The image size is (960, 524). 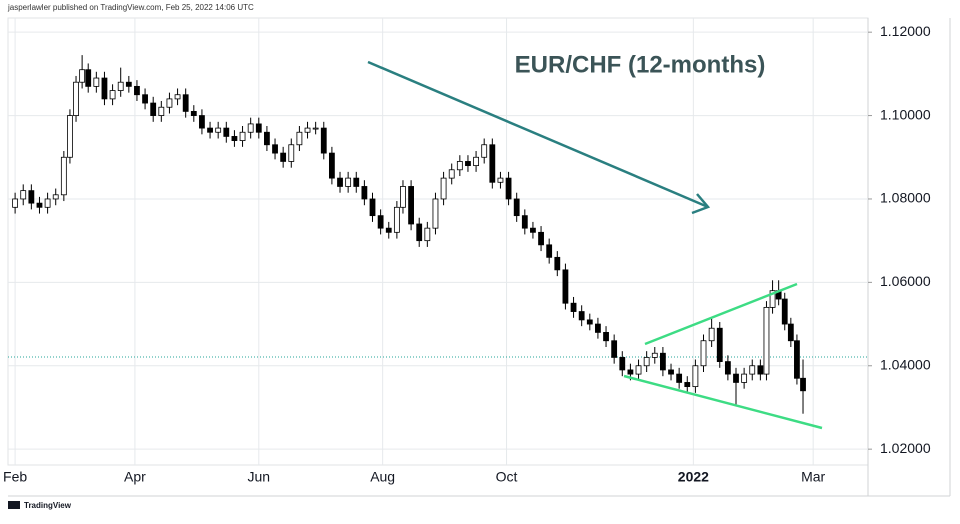 What do you see at coordinates (723, 402) in the screenshot?
I see `lower-trendline` at bounding box center [723, 402].